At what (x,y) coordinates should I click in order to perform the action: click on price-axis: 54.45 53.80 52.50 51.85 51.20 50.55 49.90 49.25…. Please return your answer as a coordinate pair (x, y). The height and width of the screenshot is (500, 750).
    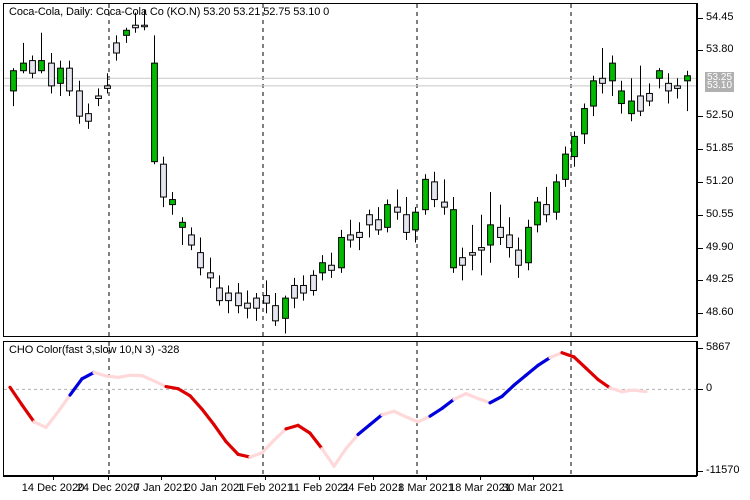
    Looking at the image, I should click on (723, 170).